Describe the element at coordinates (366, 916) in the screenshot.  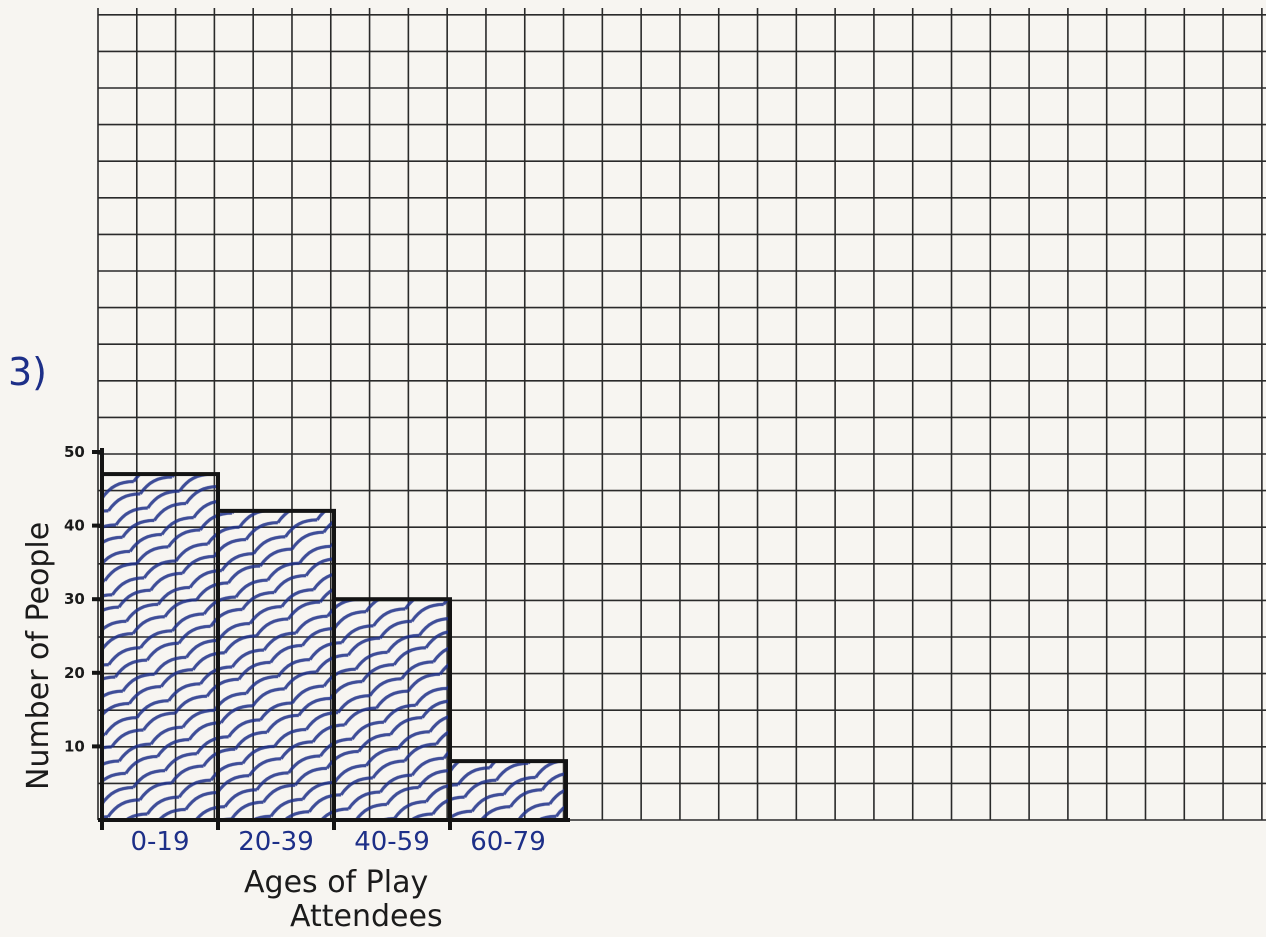
I see `x-axis-label-line2: Attendees` at that location.